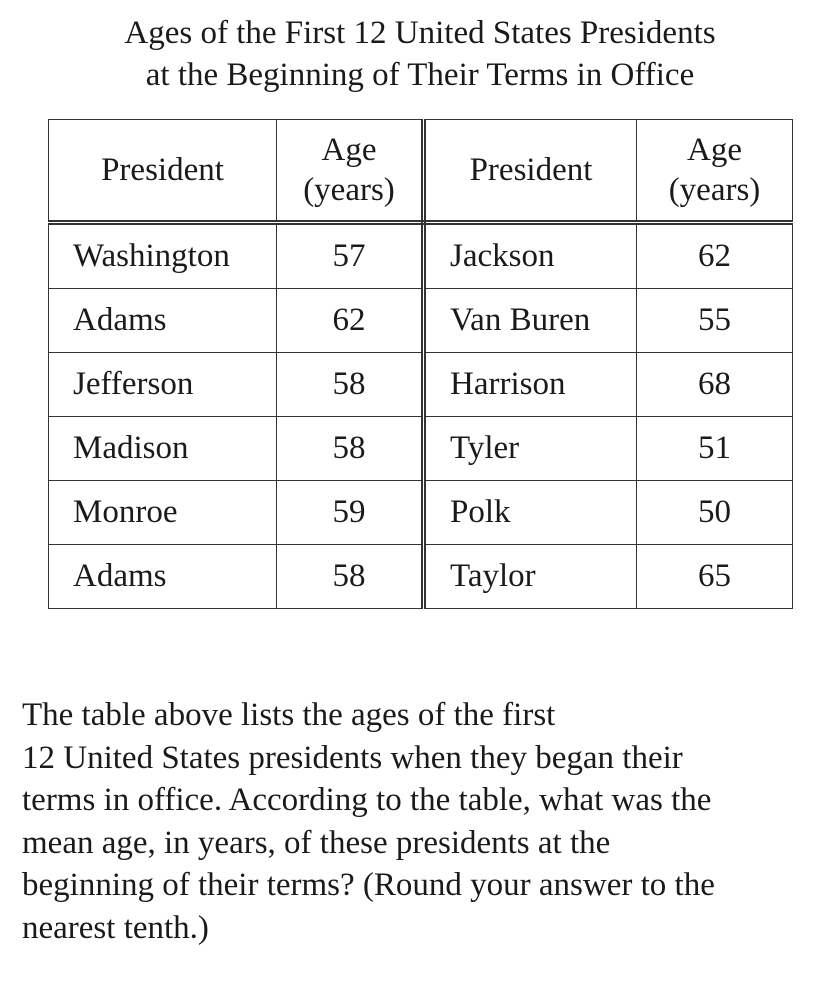  I want to click on table-row: Madison 58 Tyler 51, so click(420, 448).